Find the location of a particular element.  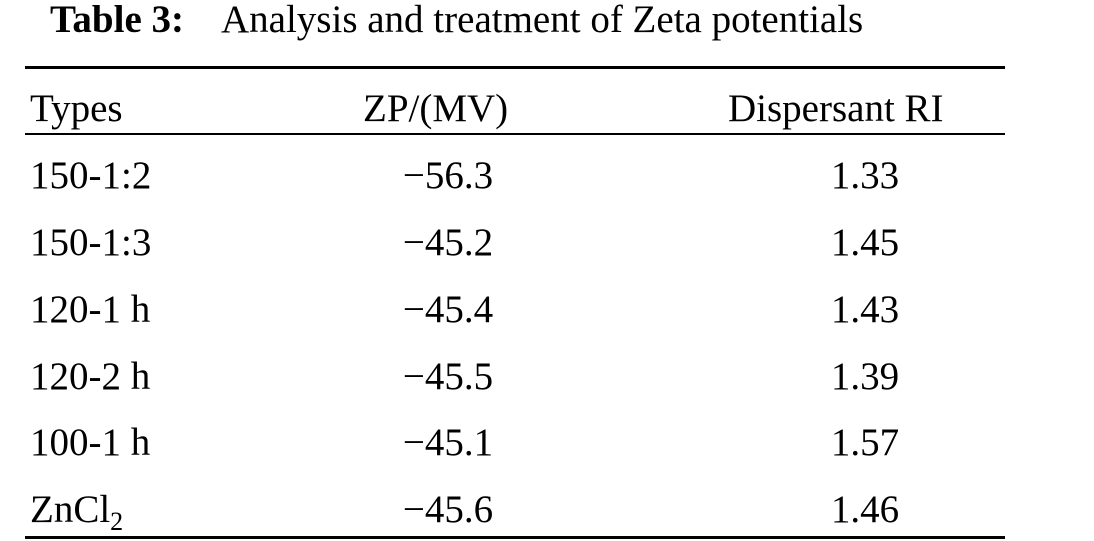

header-dispersant-ri: Dispersant RI is located at coordinates (836, 108).